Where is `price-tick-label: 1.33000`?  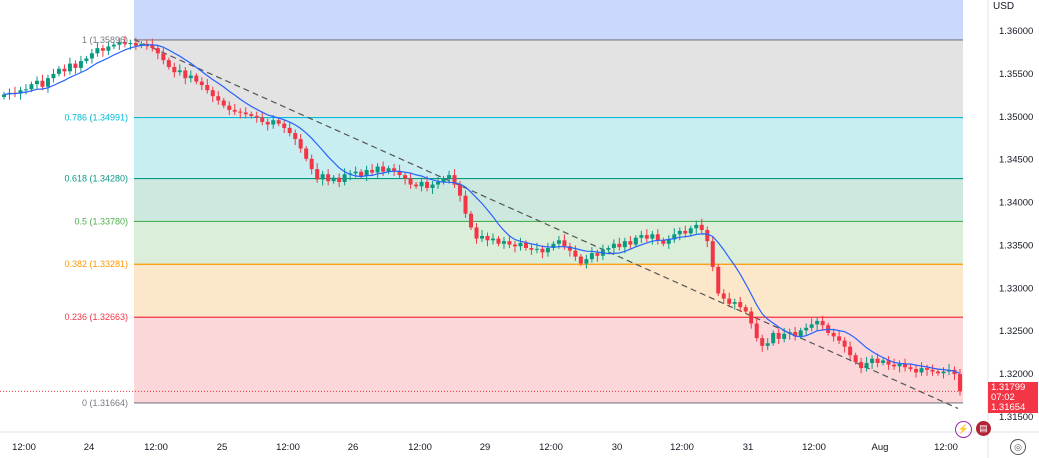
price-tick-label: 1.33000 is located at coordinates (1016, 288).